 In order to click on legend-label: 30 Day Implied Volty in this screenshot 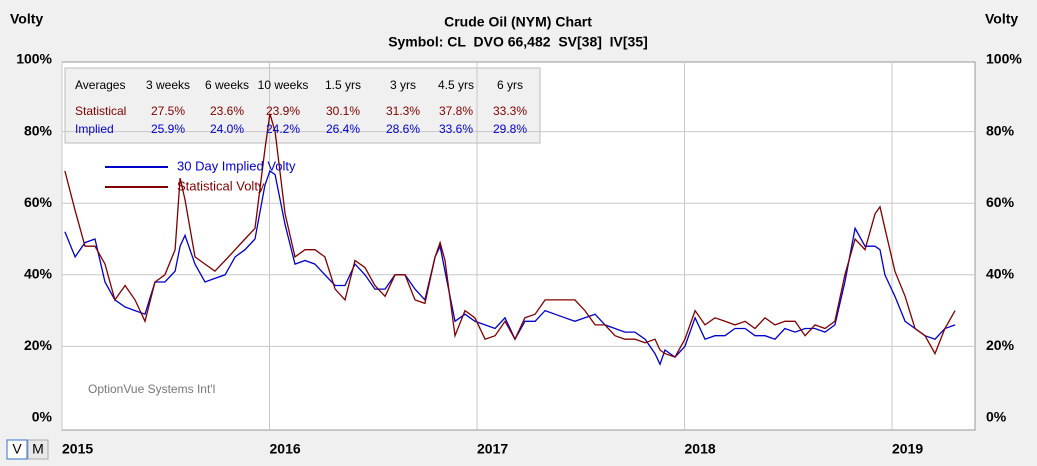, I will do `click(236, 165)`.